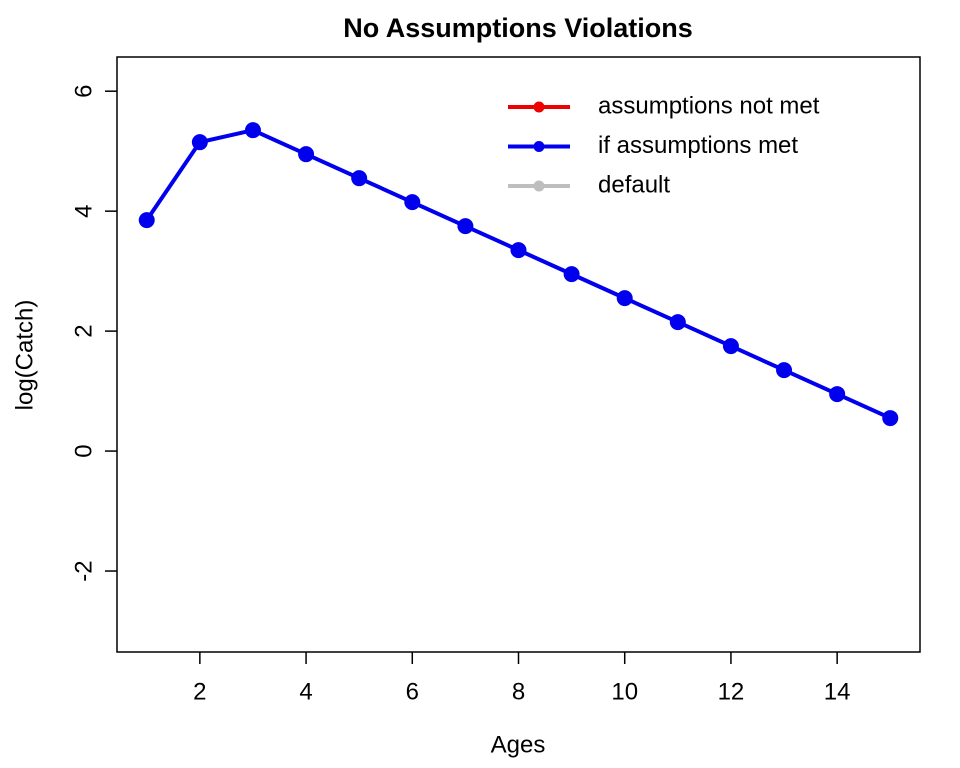 The width and height of the screenshot is (960, 768). What do you see at coordinates (83, 210) in the screenshot?
I see `y-tick-label: 4` at bounding box center [83, 210].